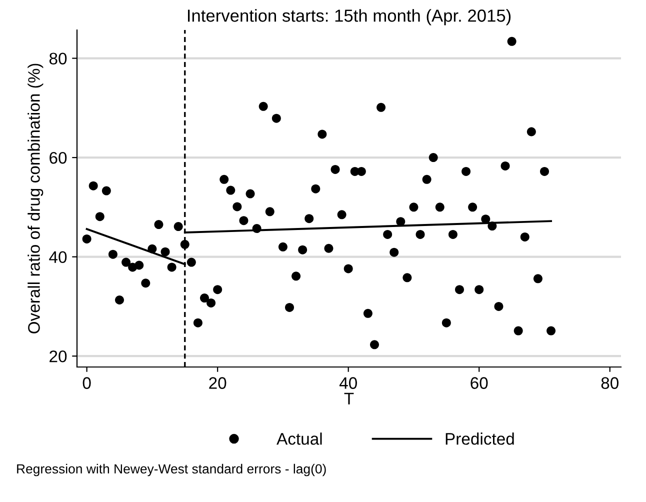 The height and width of the screenshot is (502, 646). I want to click on x-axis-title: T, so click(349, 398).